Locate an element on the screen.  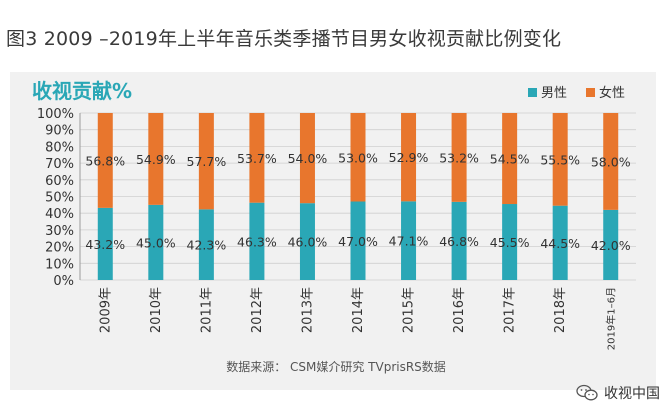
y-tick-label: 100% is located at coordinates (55, 114).